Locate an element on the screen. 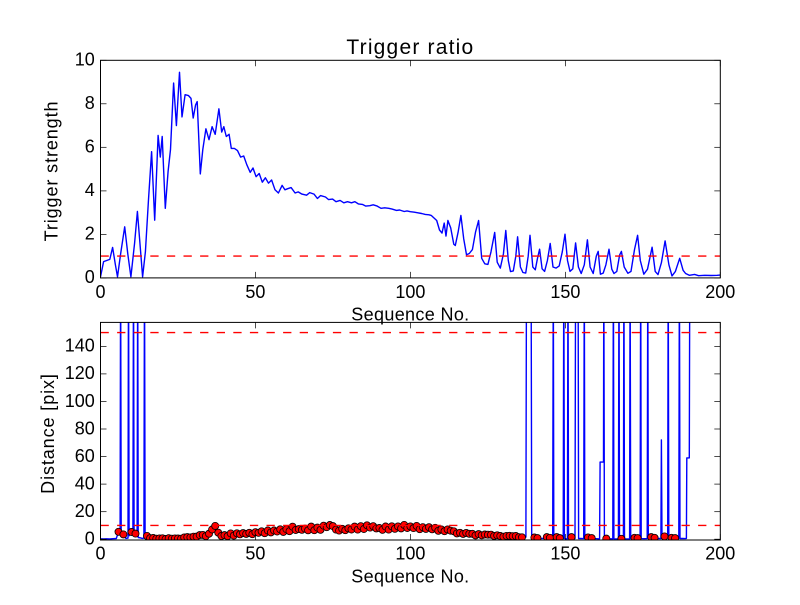 Image resolution: width=800 pixels, height=605 pixels. svg-text: Trigger ratio is located at coordinates (410, 47).